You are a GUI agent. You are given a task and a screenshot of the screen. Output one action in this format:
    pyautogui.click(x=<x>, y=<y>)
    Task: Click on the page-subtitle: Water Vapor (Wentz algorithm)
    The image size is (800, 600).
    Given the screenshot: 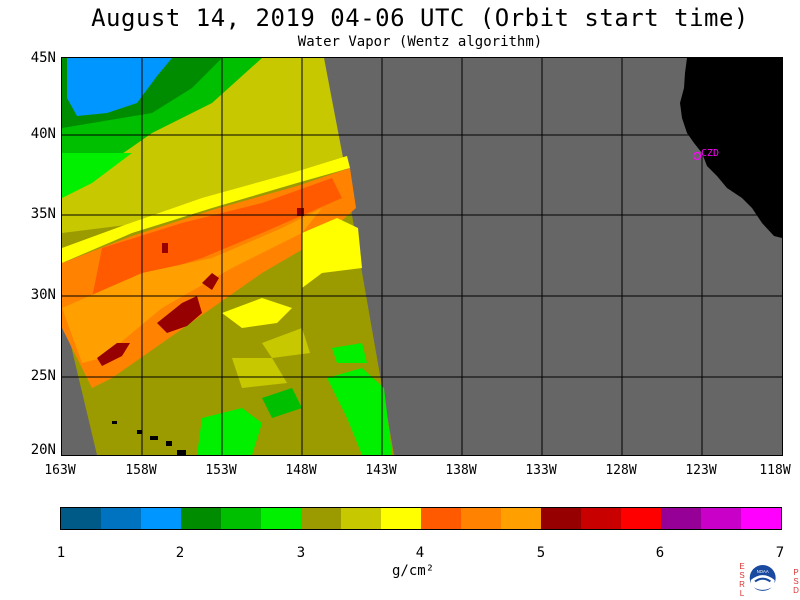 What is the action you would take?
    pyautogui.click(x=420, y=42)
    